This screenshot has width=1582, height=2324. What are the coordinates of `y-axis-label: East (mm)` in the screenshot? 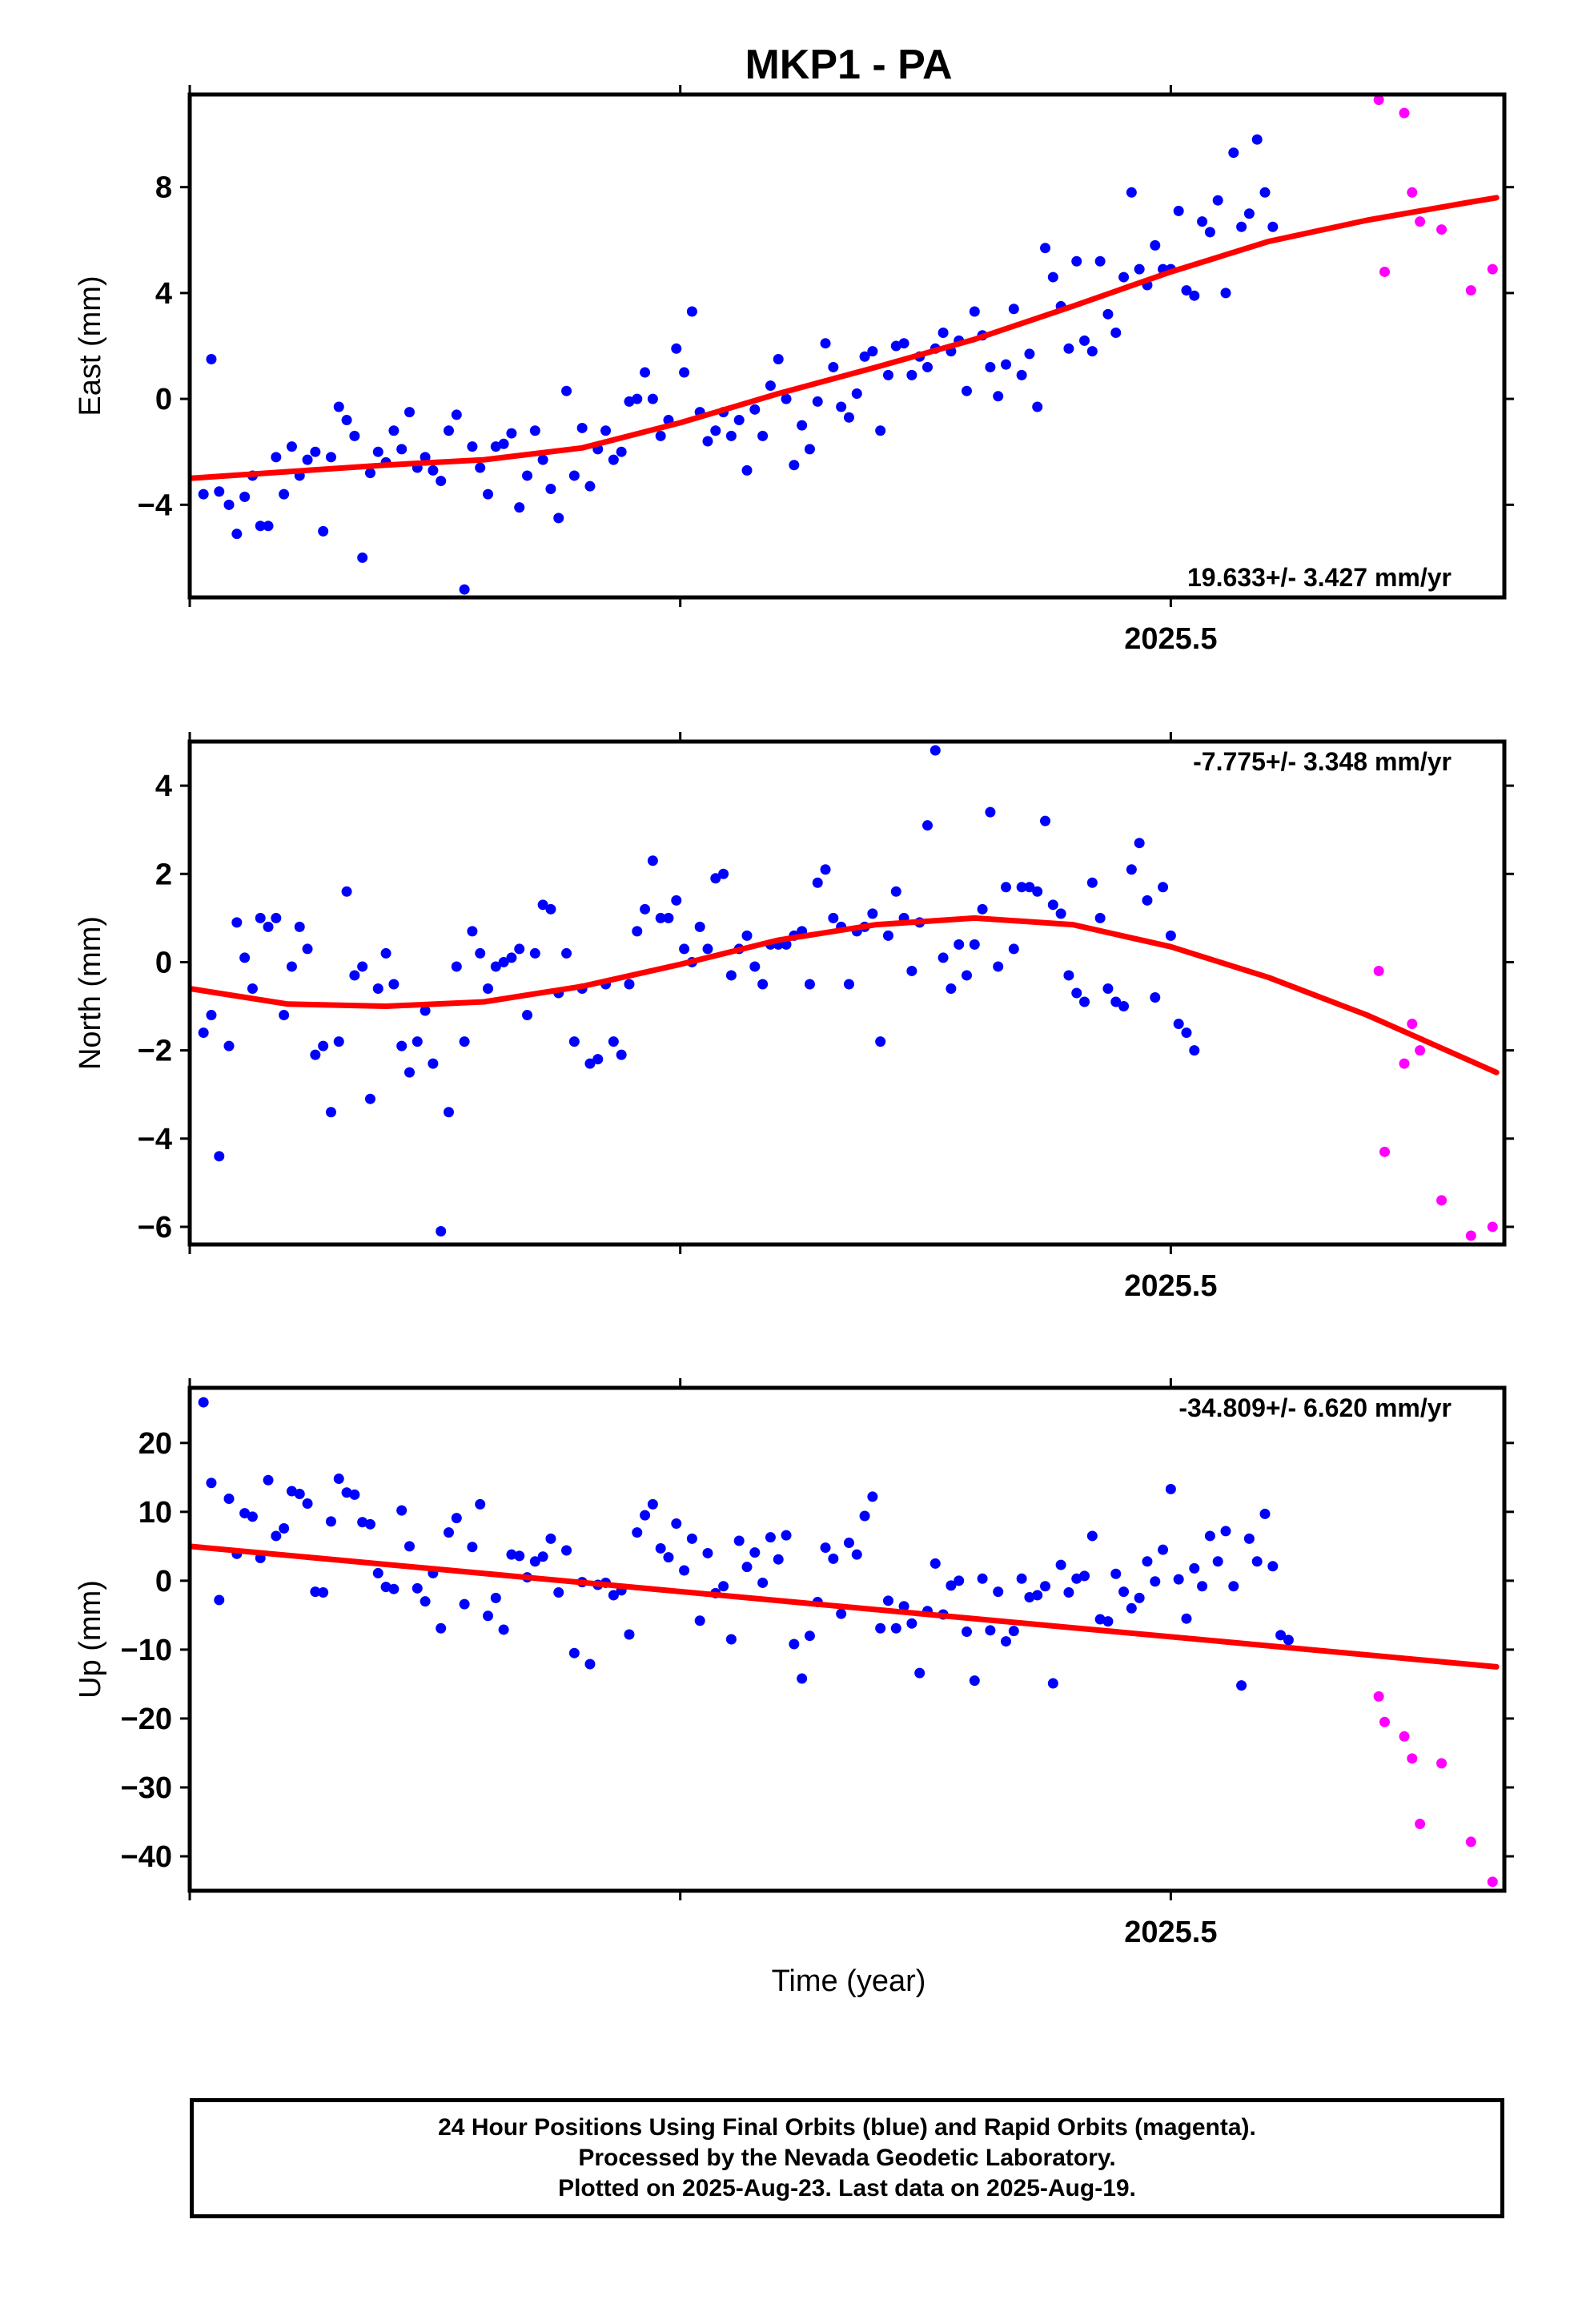 It's located at (91, 345).